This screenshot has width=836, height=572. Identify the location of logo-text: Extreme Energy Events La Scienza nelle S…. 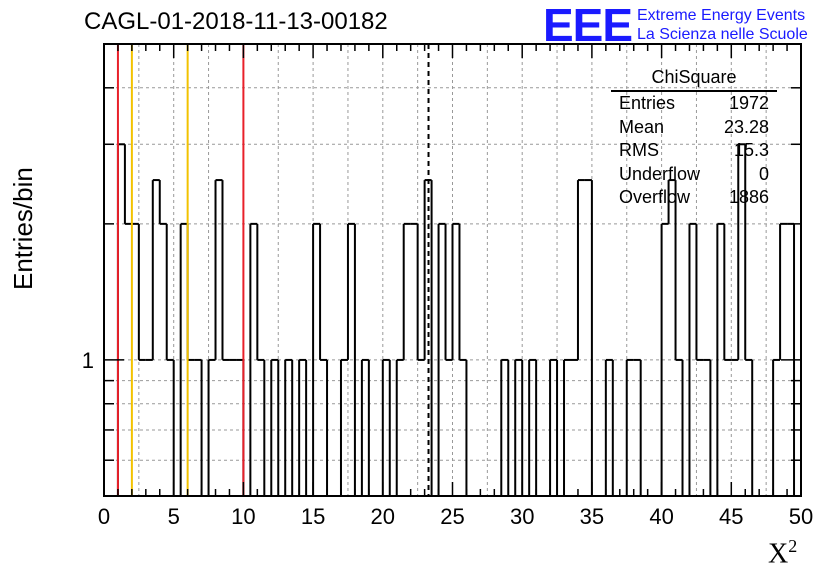
(722, 25).